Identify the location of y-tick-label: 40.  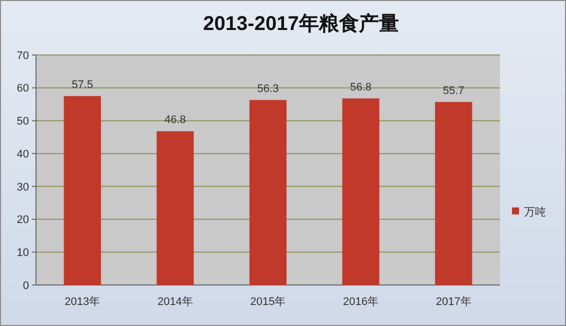
(22, 154).